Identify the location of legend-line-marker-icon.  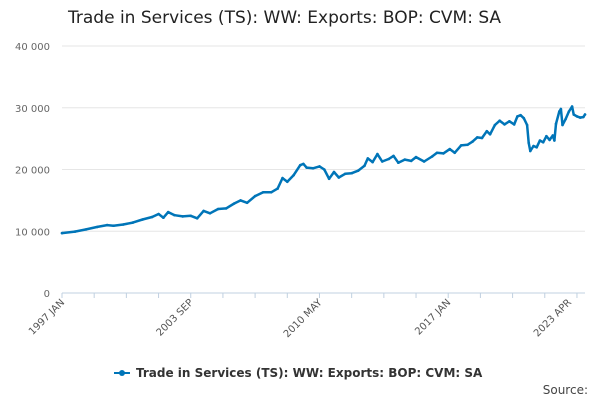
(122, 373).